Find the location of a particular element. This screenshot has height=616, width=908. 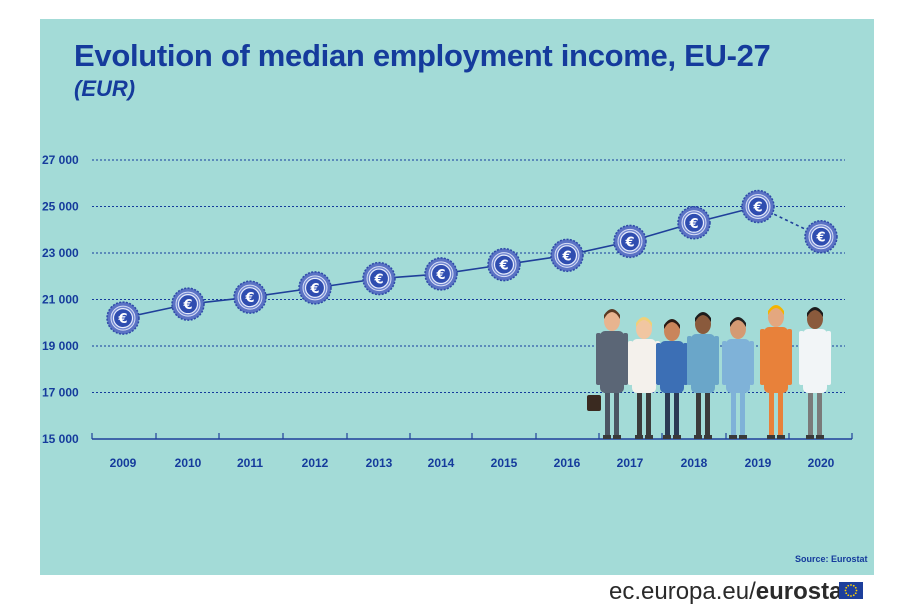

x-tick-label: 2019 is located at coordinates (758, 463).